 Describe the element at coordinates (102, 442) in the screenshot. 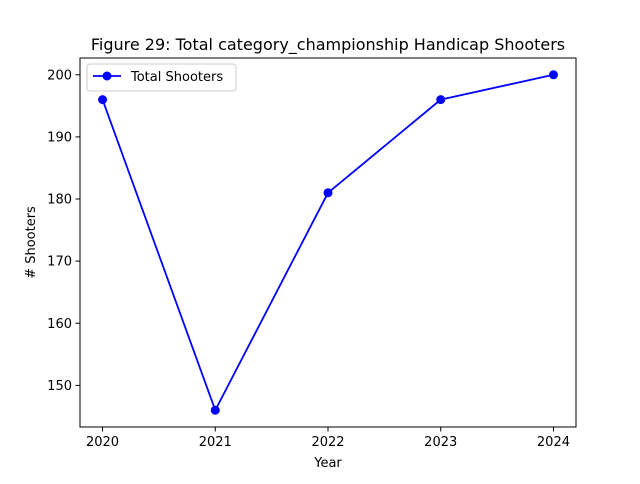

I see `x-tick-label: 2020` at that location.